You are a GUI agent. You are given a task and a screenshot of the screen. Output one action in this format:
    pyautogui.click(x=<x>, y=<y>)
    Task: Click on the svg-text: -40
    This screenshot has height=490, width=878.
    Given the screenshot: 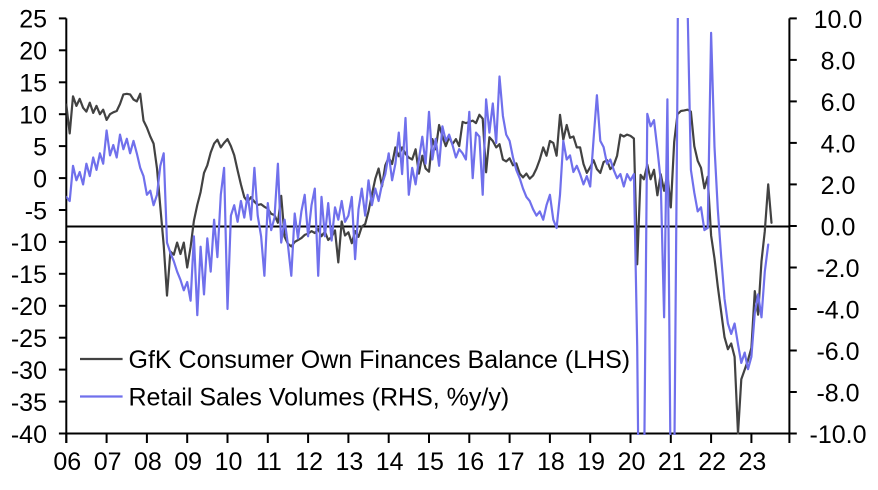 What is the action you would take?
    pyautogui.click(x=29, y=435)
    